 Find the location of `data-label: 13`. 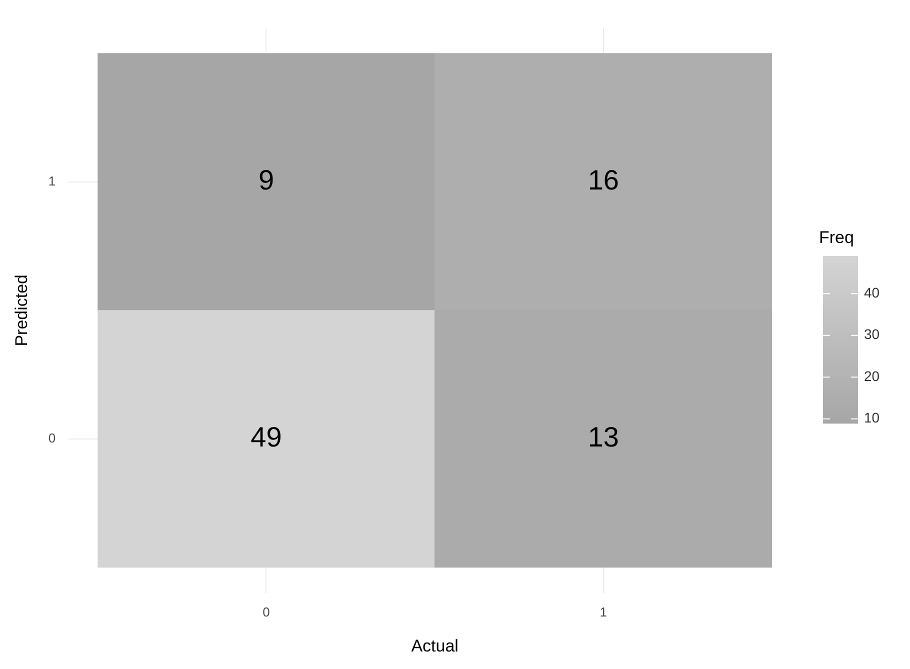

data-label: 13 is located at coordinates (603, 437).